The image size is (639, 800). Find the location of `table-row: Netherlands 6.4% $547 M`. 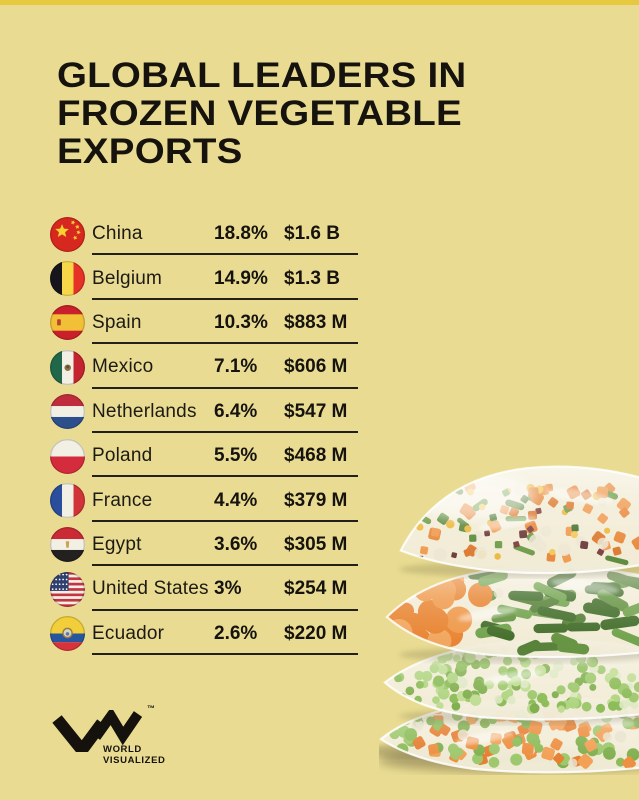

table-row: Netherlands 6.4% $547 M is located at coordinates (204, 412).